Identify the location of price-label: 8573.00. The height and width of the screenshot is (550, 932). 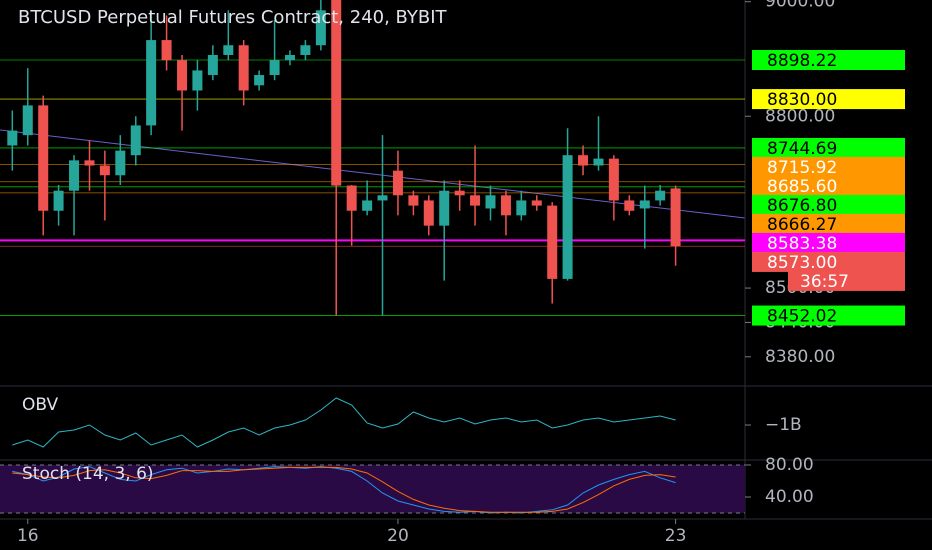
(802, 263).